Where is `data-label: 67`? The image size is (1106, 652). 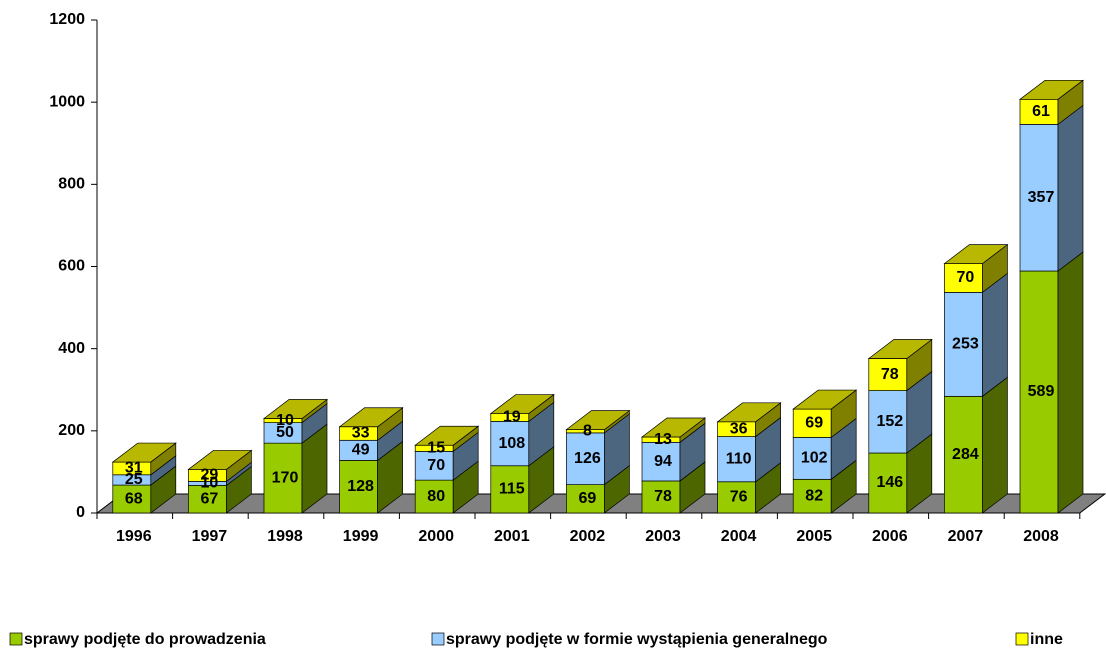 data-label: 67 is located at coordinates (210, 498).